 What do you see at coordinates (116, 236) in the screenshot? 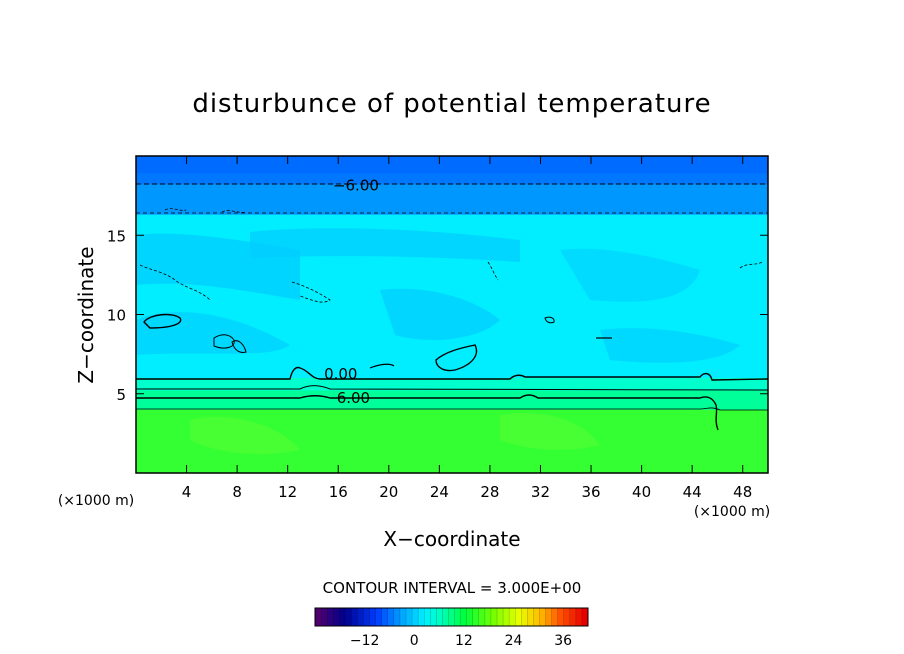
I see `y-tick-label: 15` at bounding box center [116, 236].